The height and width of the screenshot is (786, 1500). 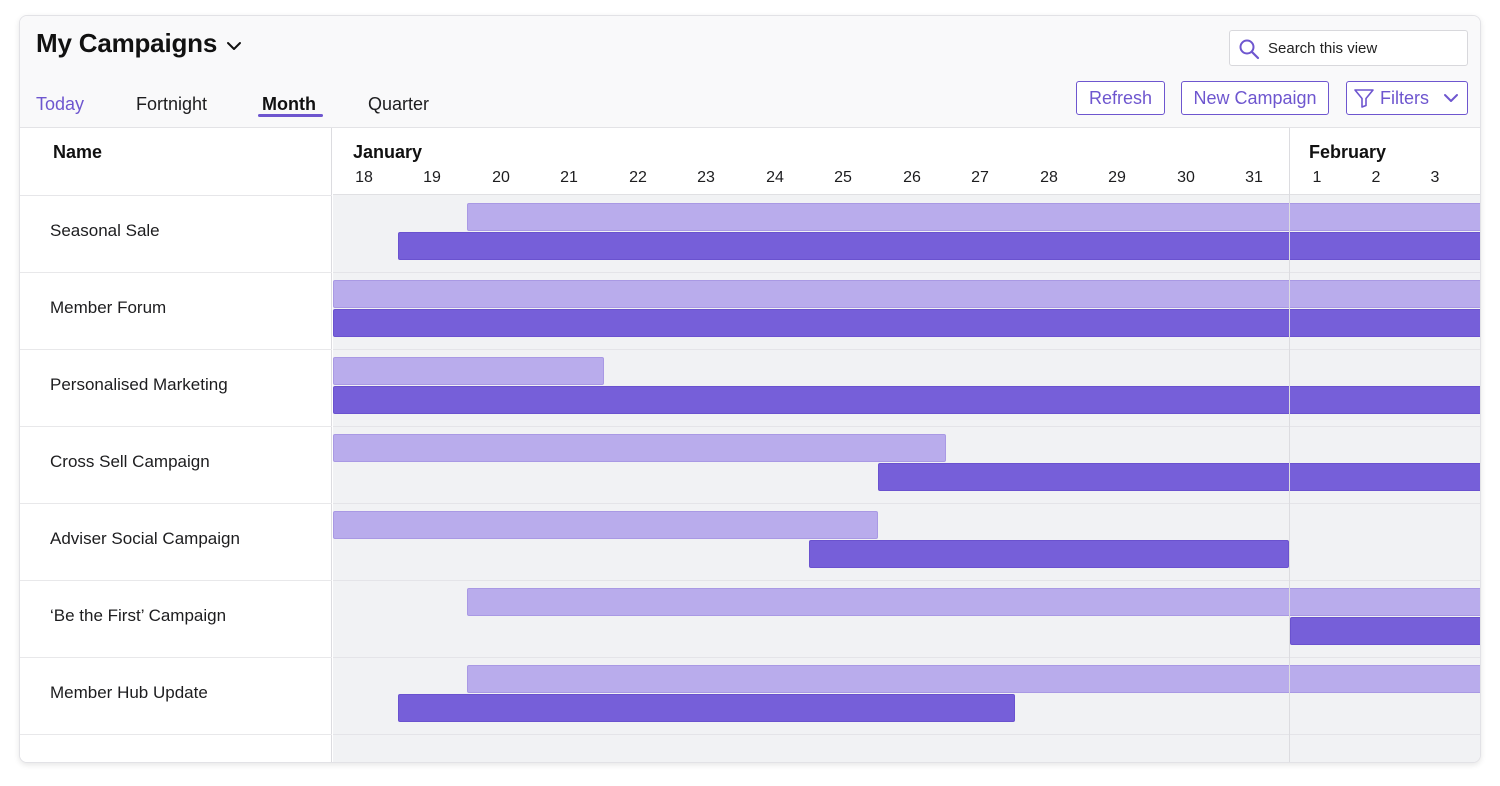 I want to click on campaign-name: Member Hub Update, so click(x=129, y=692).